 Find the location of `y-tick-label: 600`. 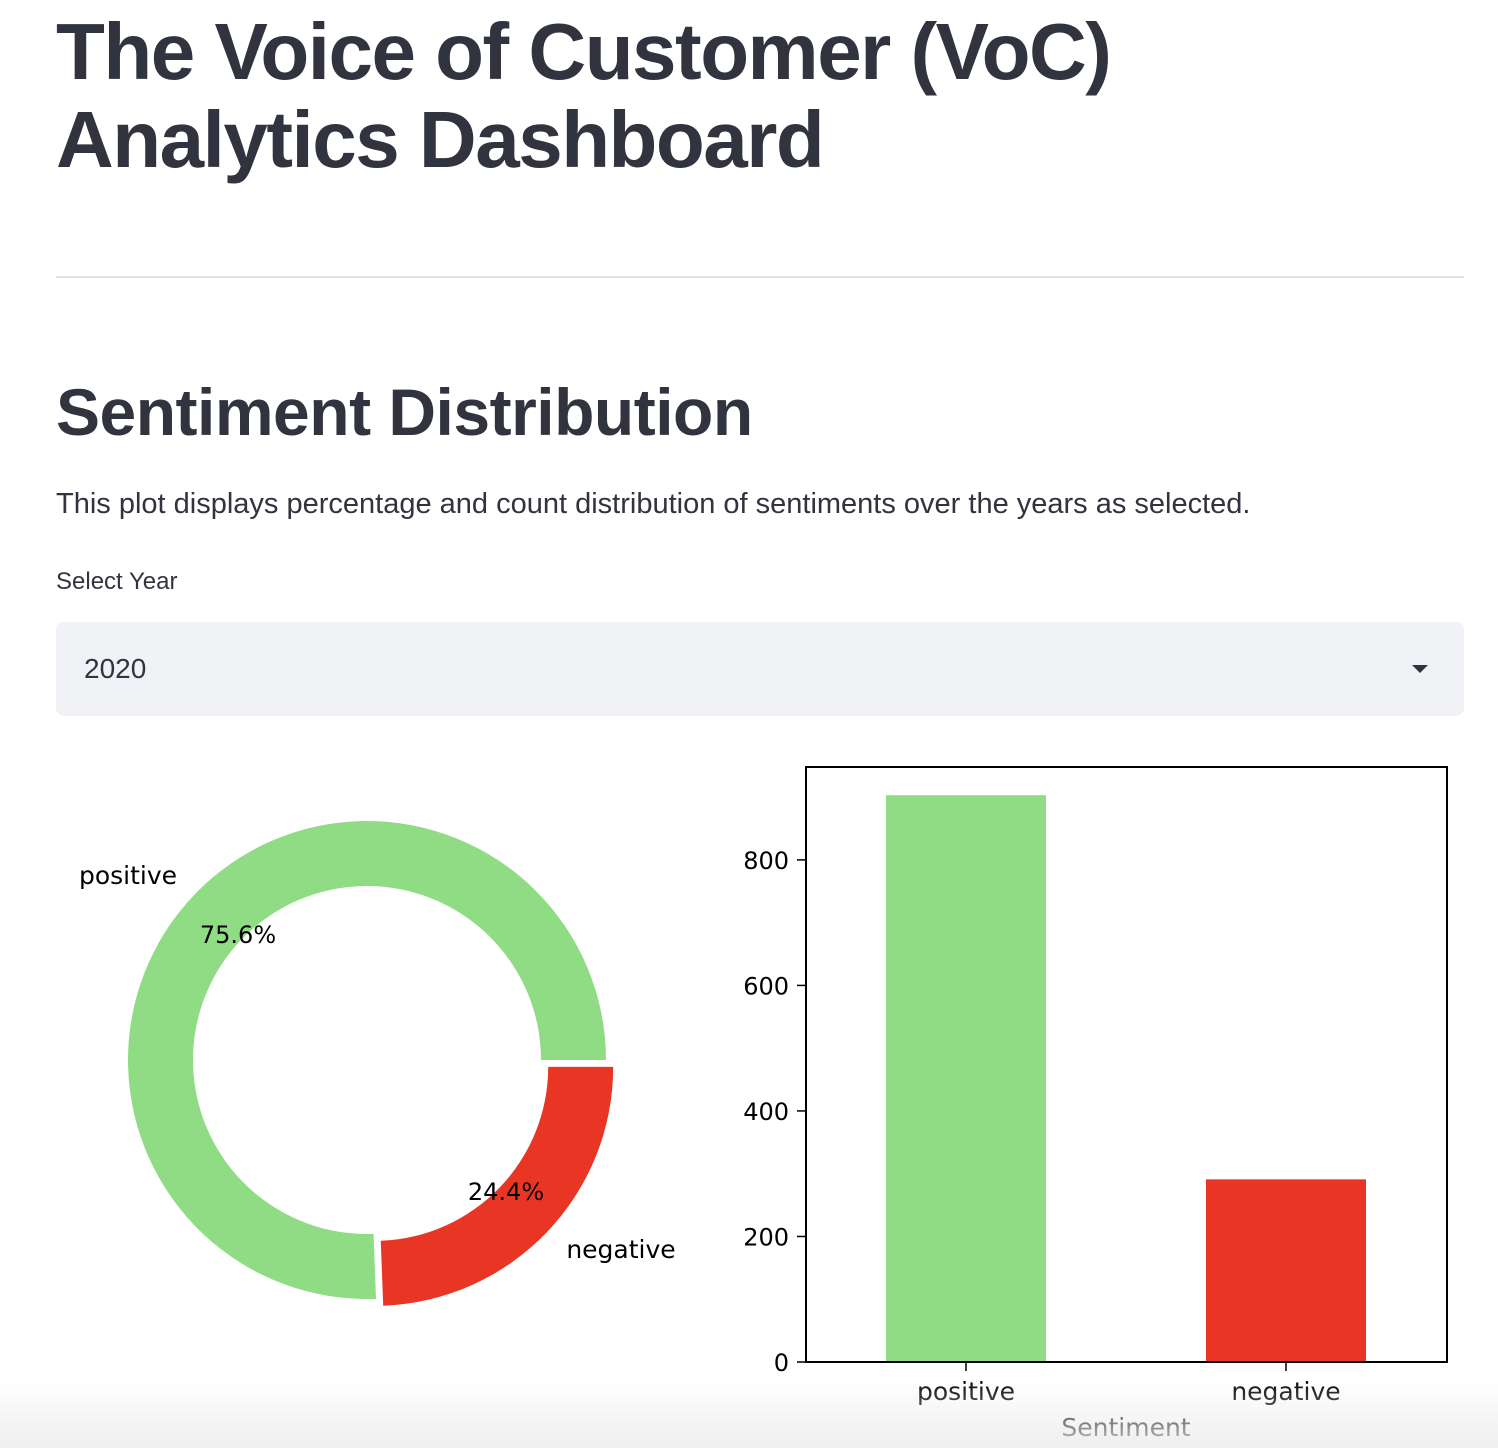

y-tick-label: 600 is located at coordinates (766, 986).